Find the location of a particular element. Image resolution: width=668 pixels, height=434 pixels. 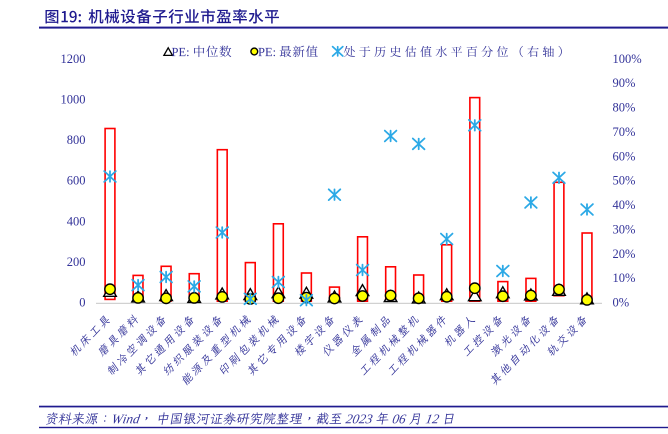

svg-text: 100% is located at coordinates (627, 59).